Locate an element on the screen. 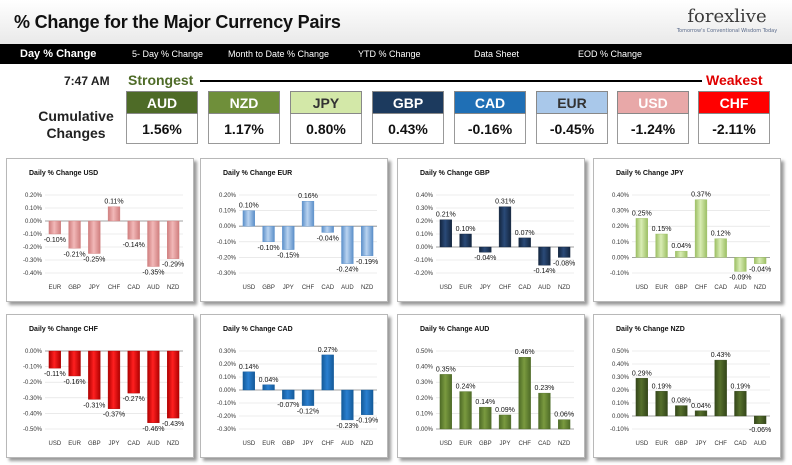 This screenshot has height=465, width=792. data-label: 0.35% is located at coordinates (446, 369).